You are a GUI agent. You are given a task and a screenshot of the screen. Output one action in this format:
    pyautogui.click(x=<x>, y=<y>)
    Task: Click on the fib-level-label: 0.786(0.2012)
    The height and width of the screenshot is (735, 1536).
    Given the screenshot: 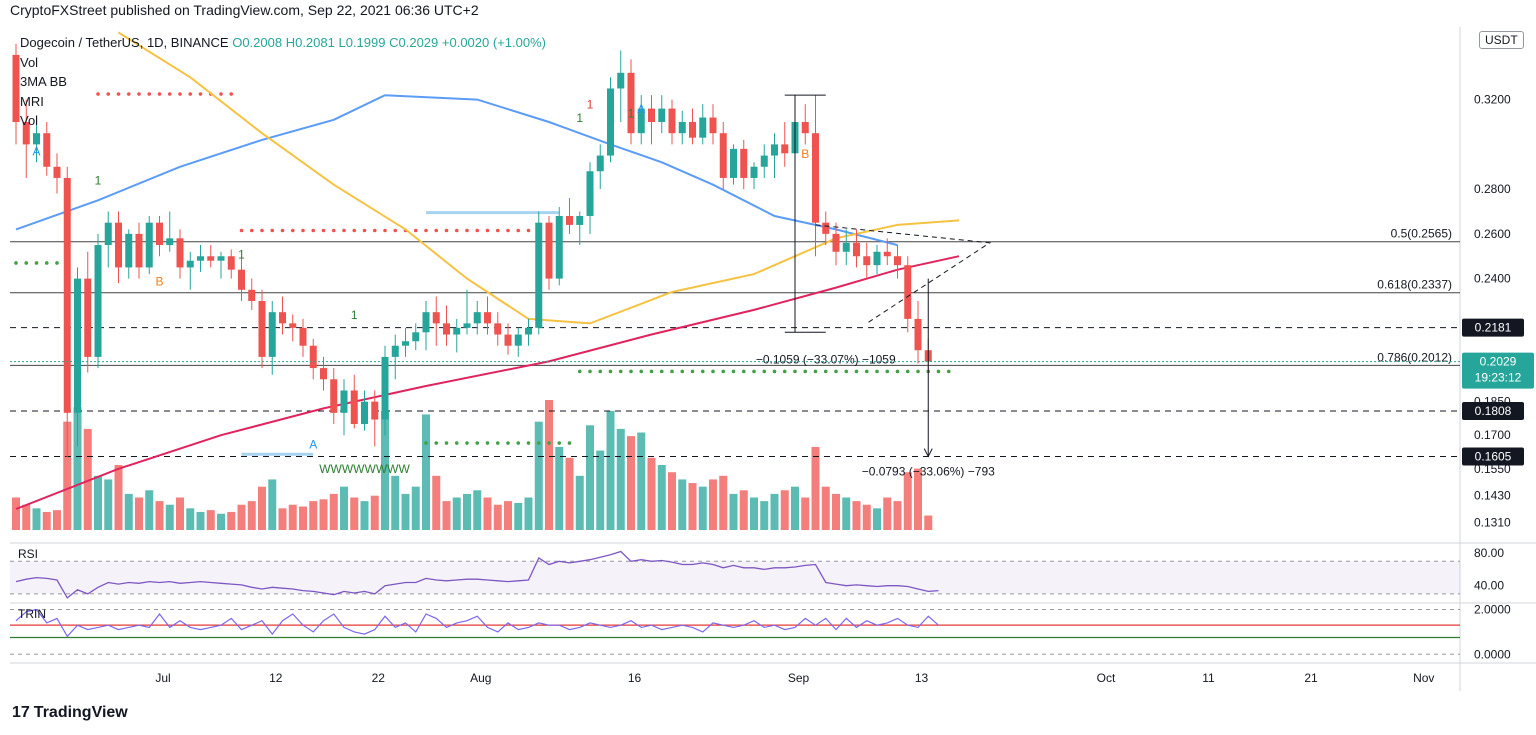 What is the action you would take?
    pyautogui.click(x=1414, y=357)
    